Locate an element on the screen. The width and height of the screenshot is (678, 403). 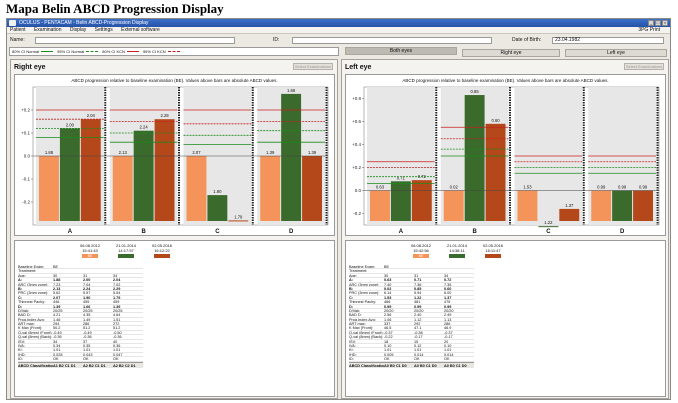
row-cell: 7.02 is located at coordinates (117, 284).